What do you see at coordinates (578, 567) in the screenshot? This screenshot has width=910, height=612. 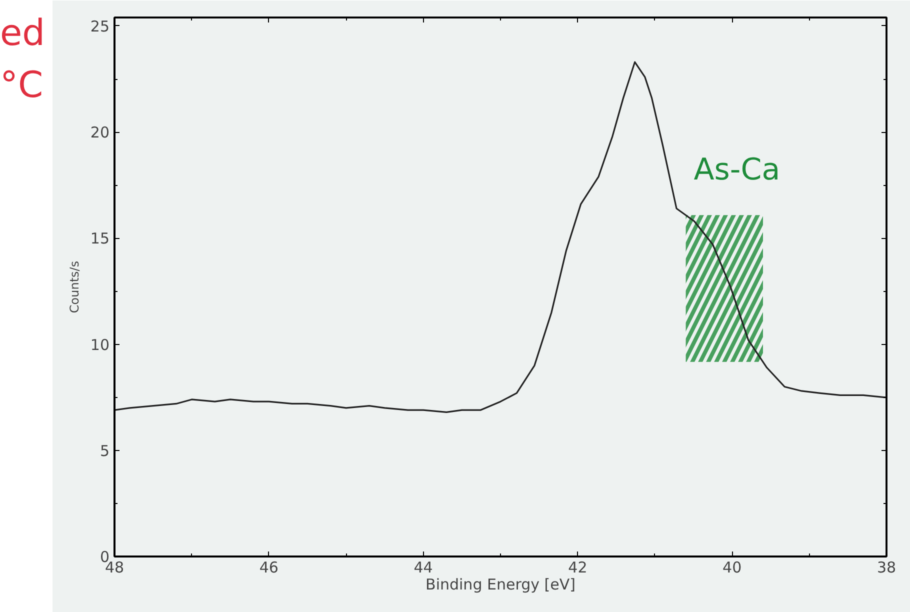 I see `x-tick-label: 42` at bounding box center [578, 567].